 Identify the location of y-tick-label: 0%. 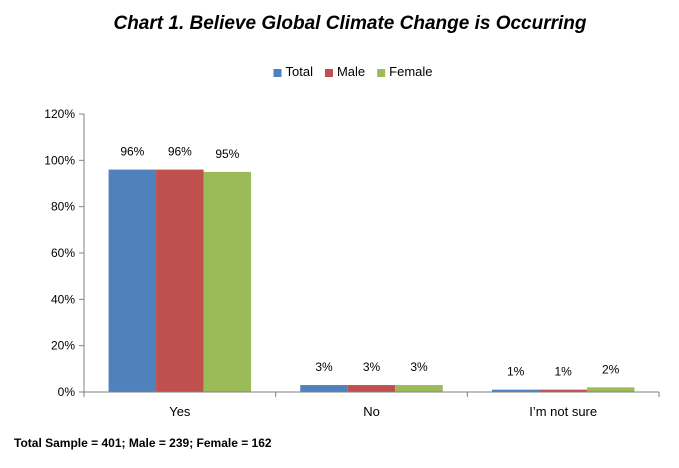
(67, 392).